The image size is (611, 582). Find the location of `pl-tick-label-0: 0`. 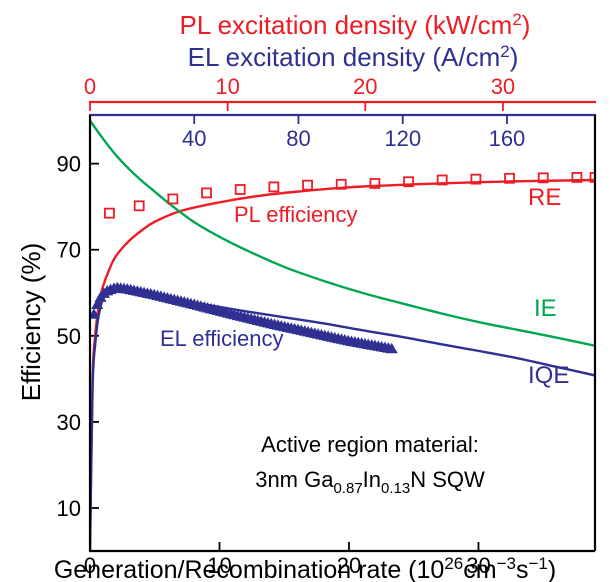

pl-tick-label-0: 0 is located at coordinates (90, 86).